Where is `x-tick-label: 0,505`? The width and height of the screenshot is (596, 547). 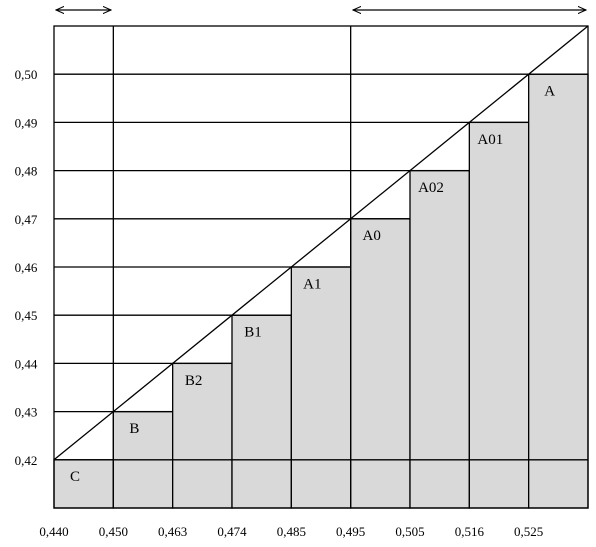
x-tick-label: 0,505 is located at coordinates (409, 531).